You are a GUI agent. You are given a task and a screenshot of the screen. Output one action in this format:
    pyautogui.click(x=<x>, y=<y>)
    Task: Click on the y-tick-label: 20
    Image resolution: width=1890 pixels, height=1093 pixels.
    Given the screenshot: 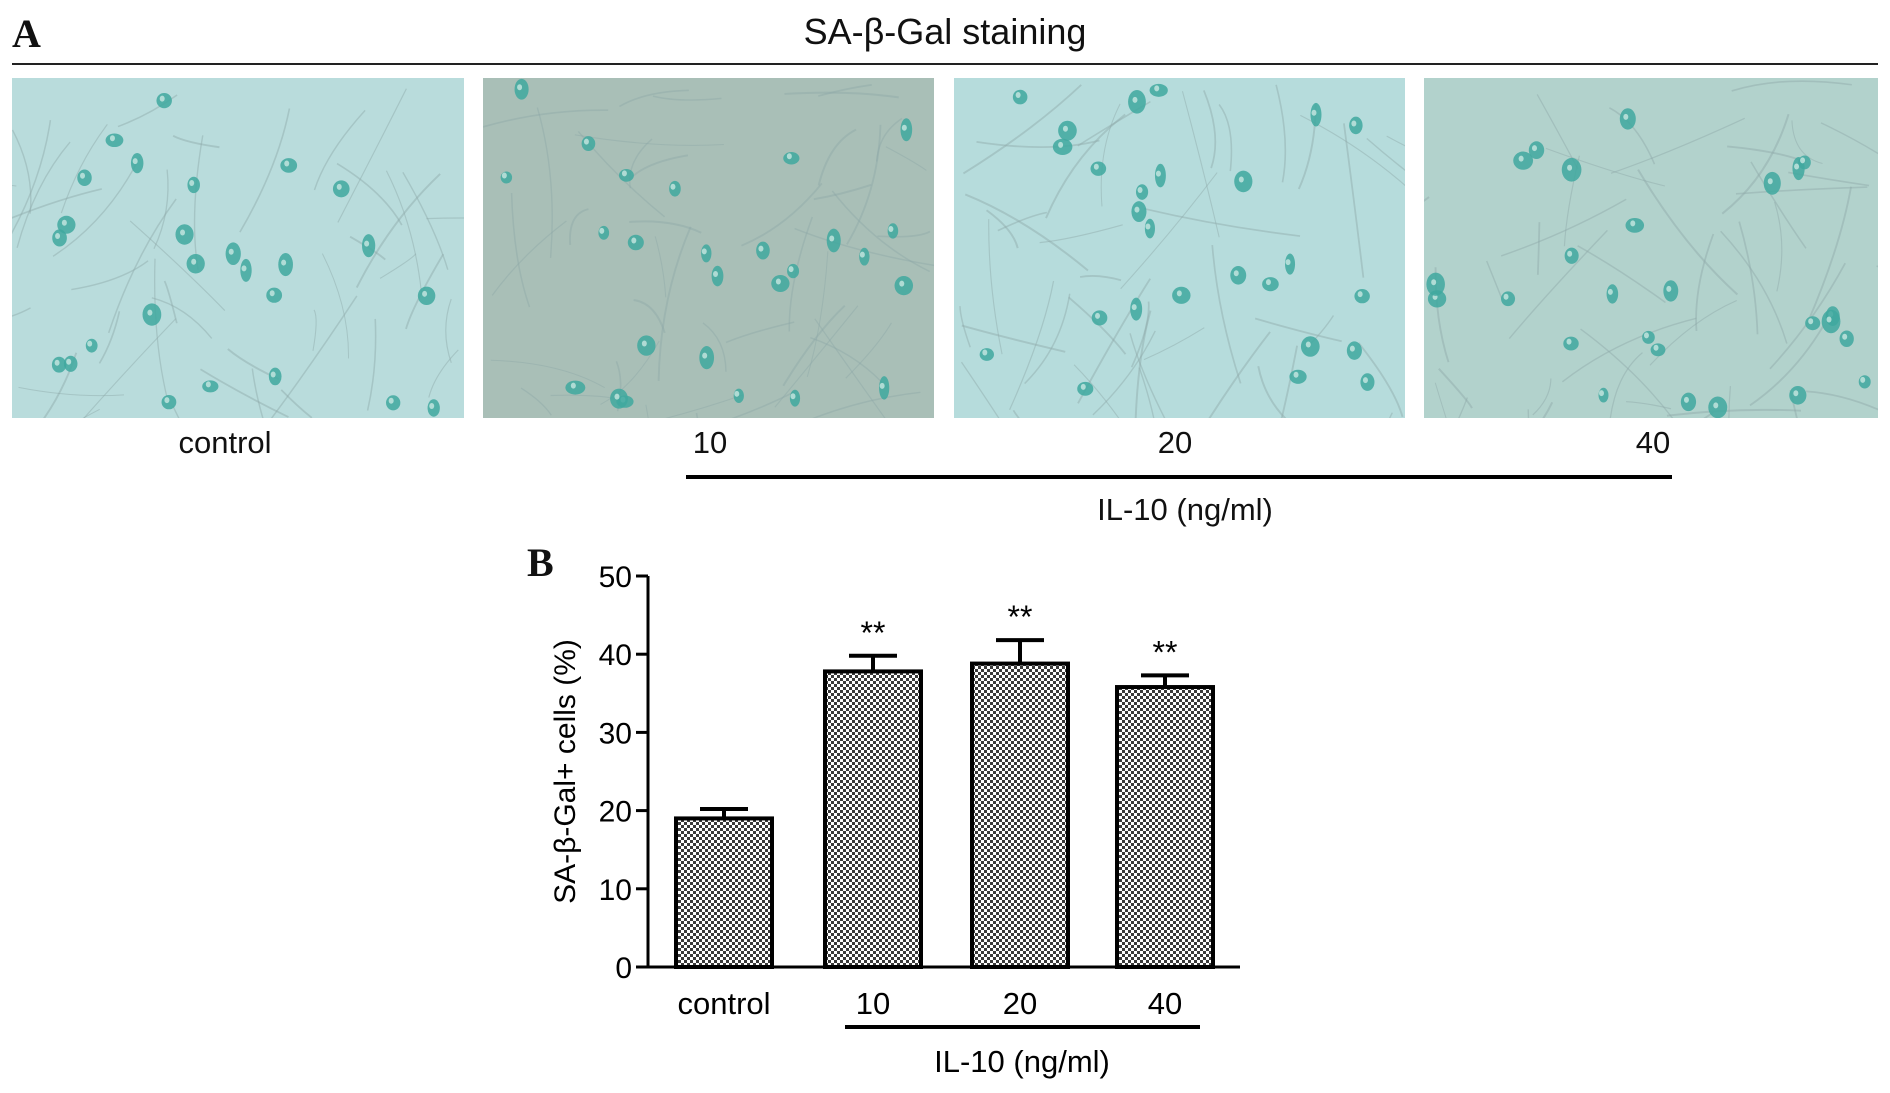 What is the action you would take?
    pyautogui.click(x=615, y=812)
    